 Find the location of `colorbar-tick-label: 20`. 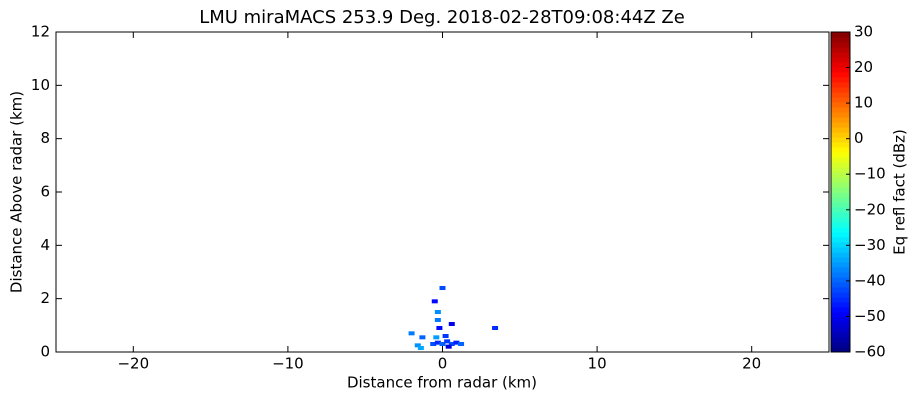

colorbar-tick-label: 20 is located at coordinates (863, 67).